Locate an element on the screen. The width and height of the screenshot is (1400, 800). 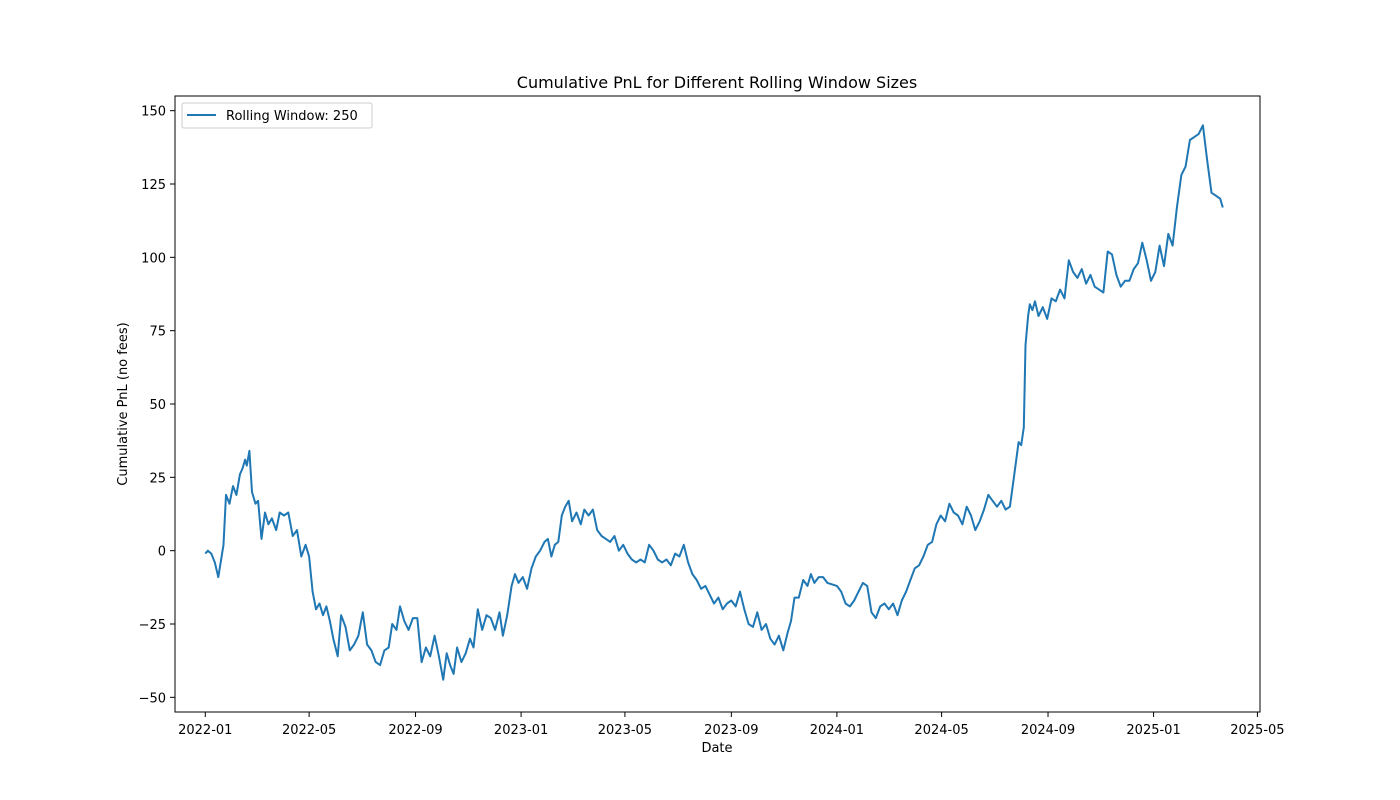
legend-label: Rolling Window: 250 is located at coordinates (292, 116).